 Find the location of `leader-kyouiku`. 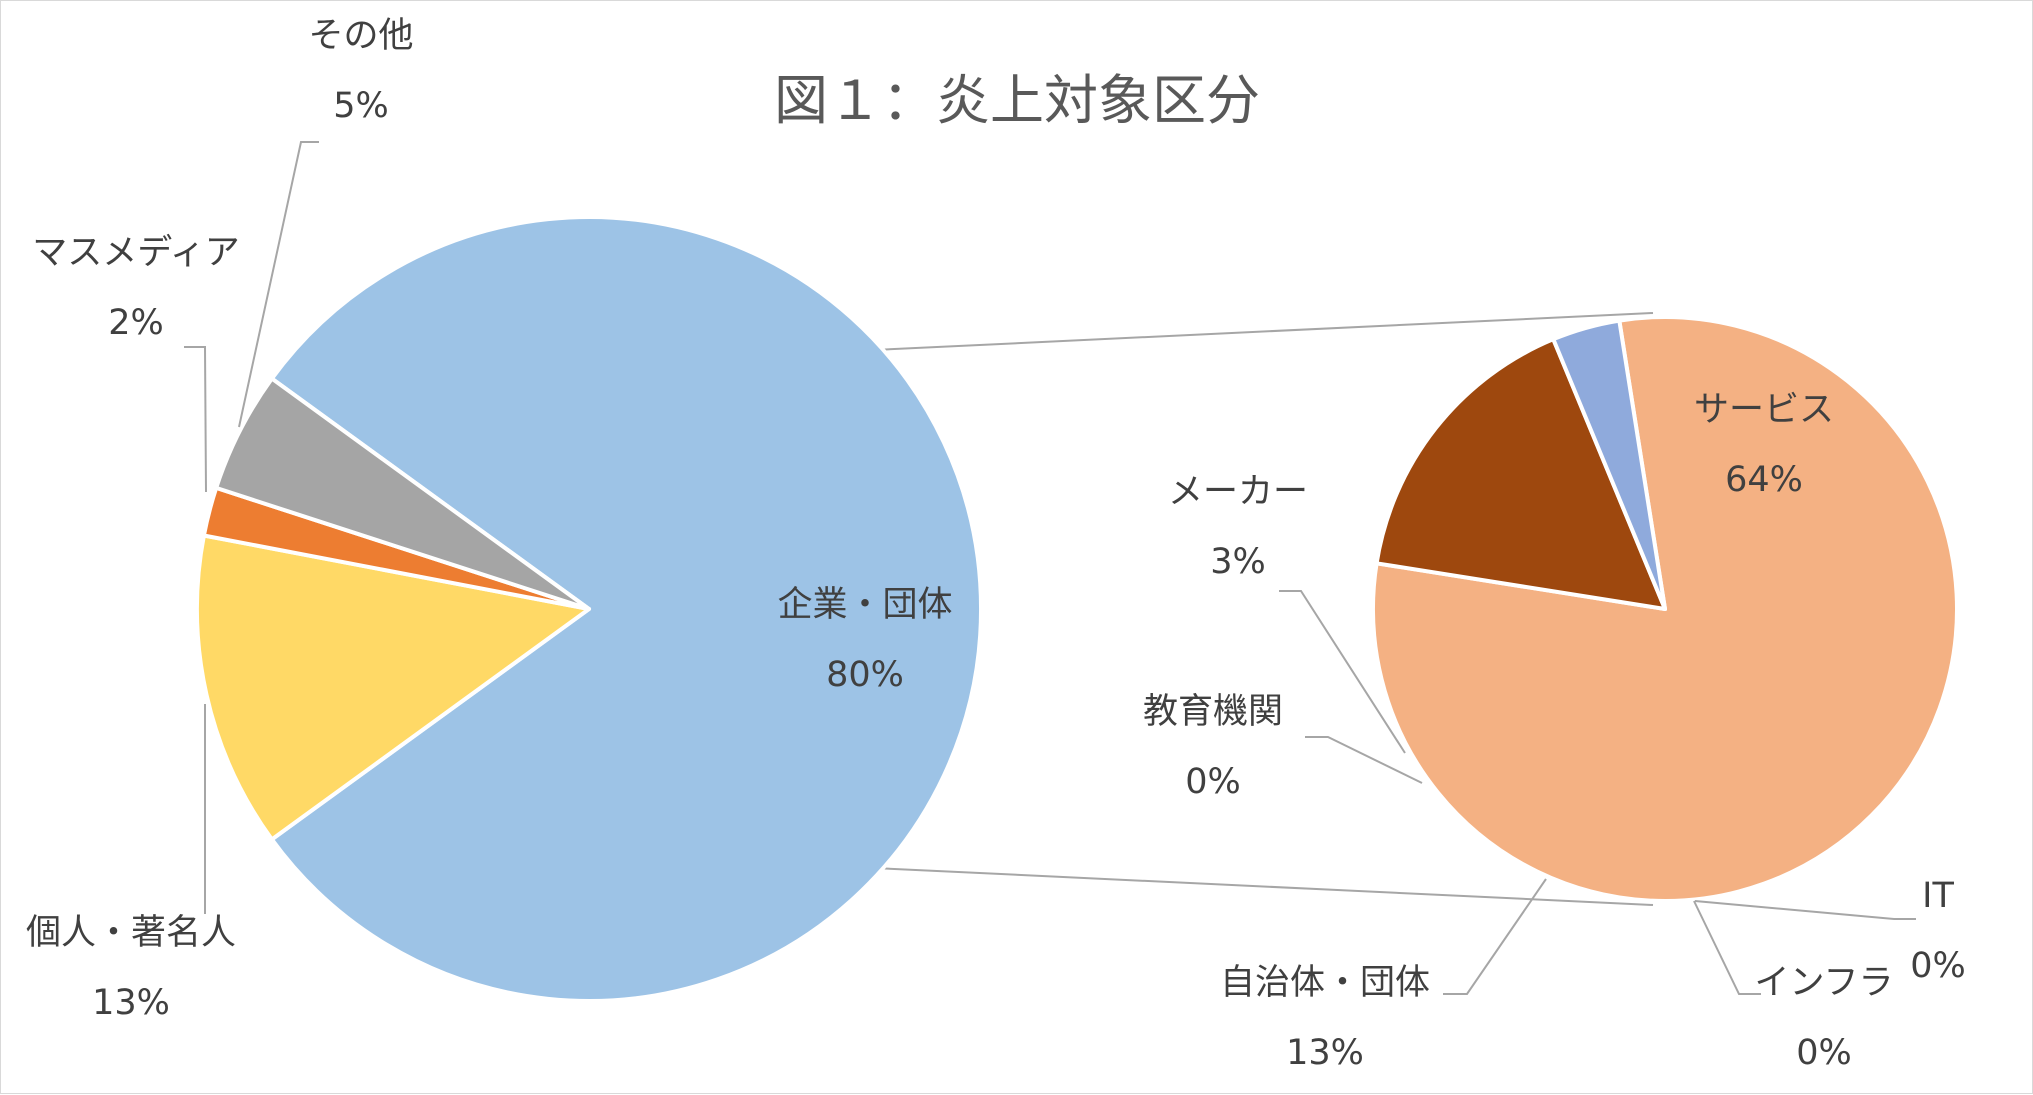

leader-kyouiku is located at coordinates (1364, 760).